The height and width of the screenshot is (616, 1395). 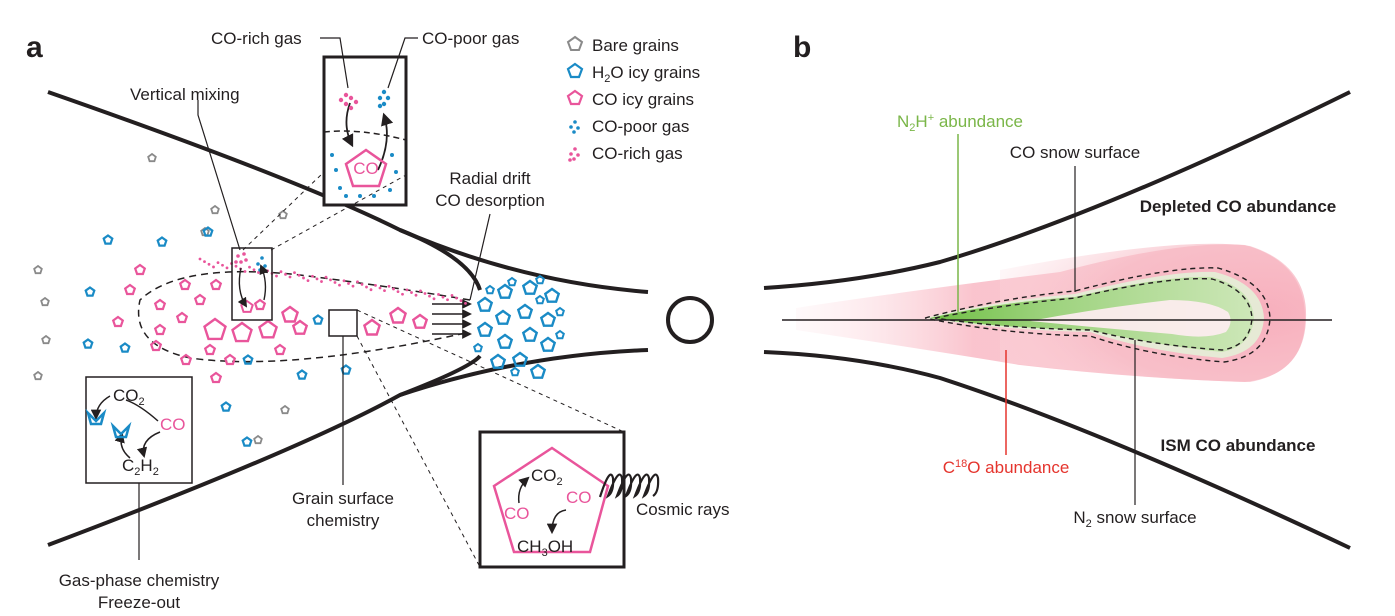 I want to click on cosmic-rays-label: Cosmic rays, so click(x=683, y=509).